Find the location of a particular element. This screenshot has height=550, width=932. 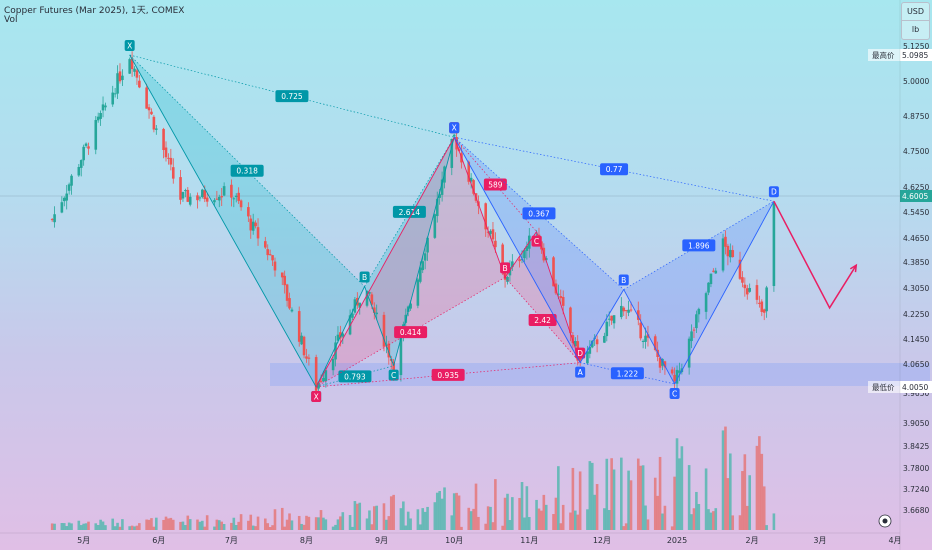

time-tick-label: 7月 is located at coordinates (231, 540).